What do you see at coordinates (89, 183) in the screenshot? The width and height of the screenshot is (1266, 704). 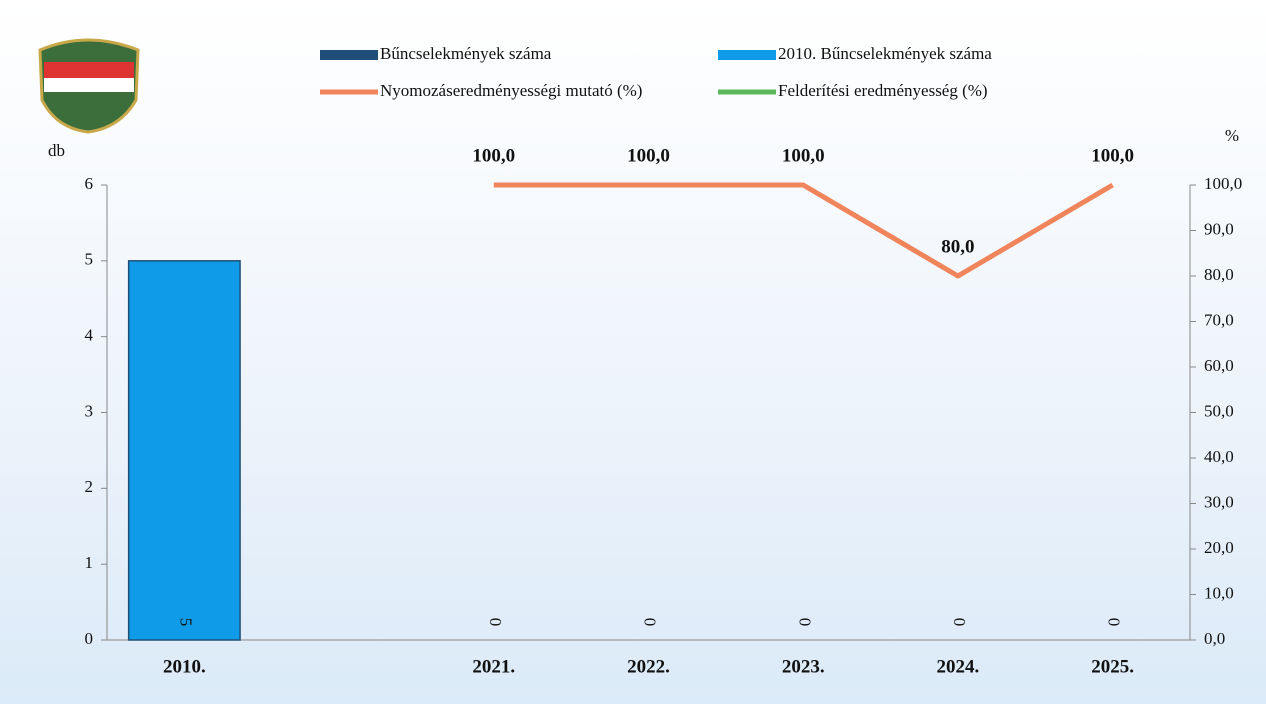 I see `y-tick-label: 6` at bounding box center [89, 183].